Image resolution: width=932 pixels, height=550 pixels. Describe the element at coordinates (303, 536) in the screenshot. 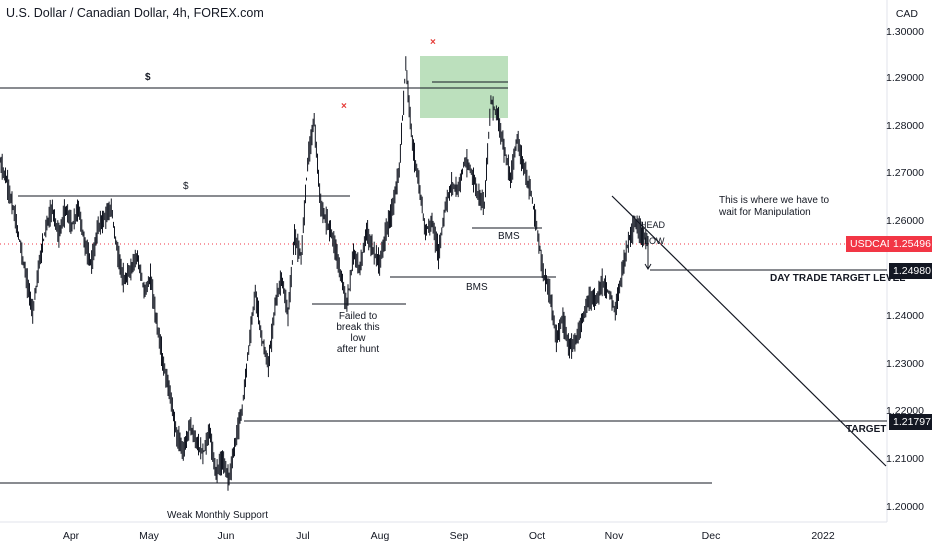

I see `time-tick: Jul` at that location.